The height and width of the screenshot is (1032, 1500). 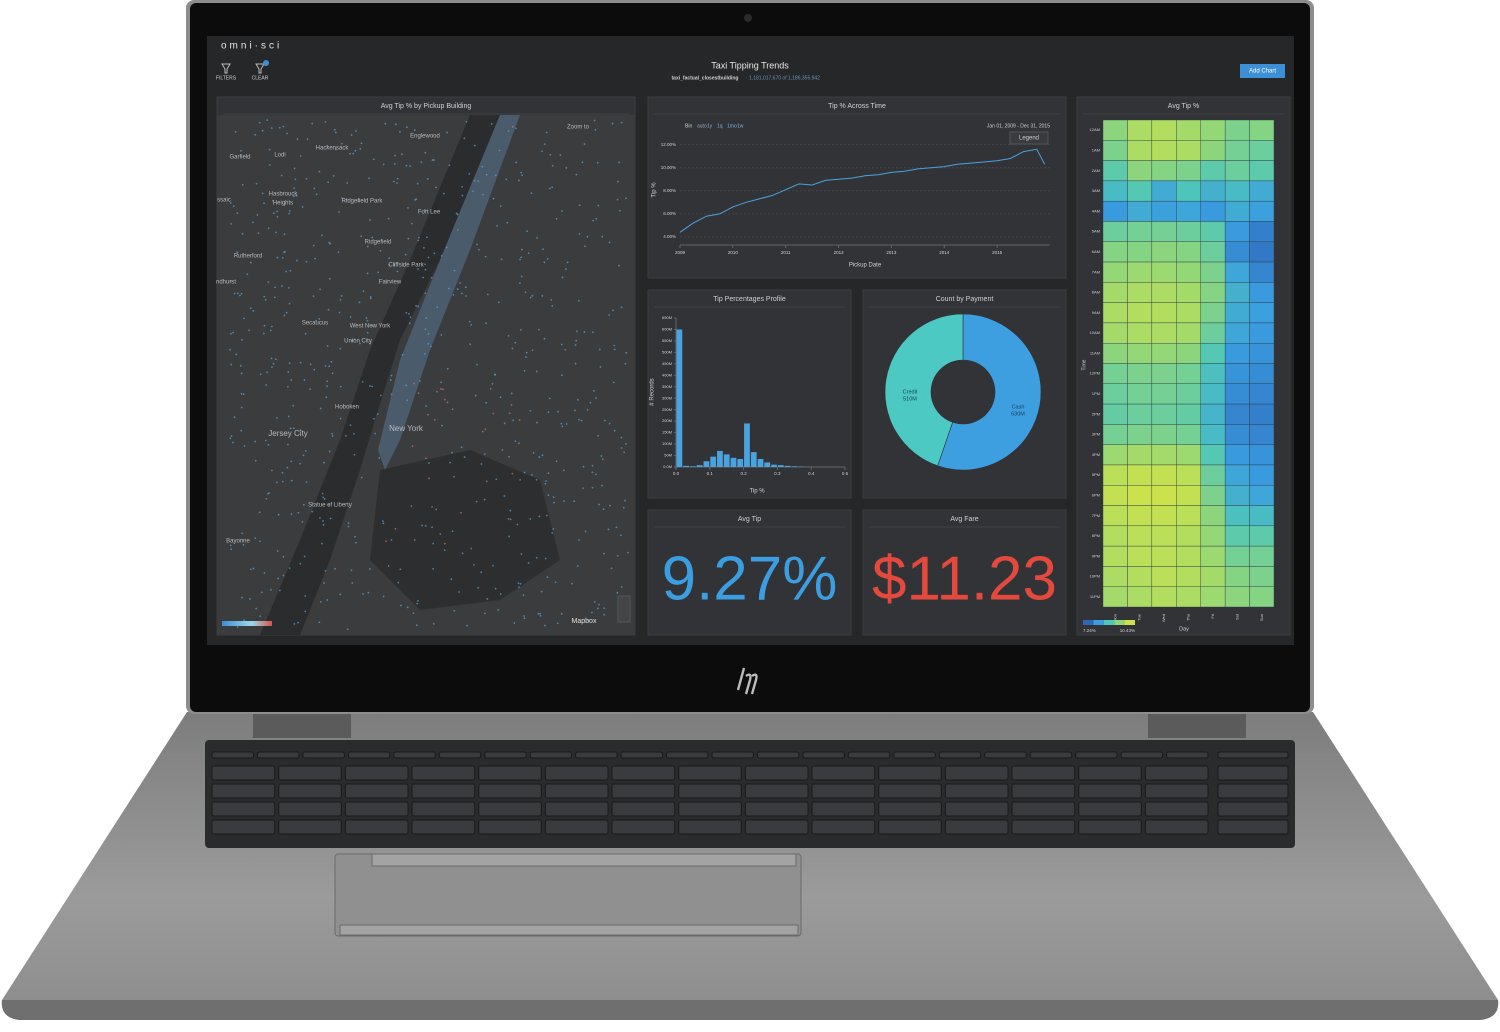 I want to click on line, so click(x=862, y=190).